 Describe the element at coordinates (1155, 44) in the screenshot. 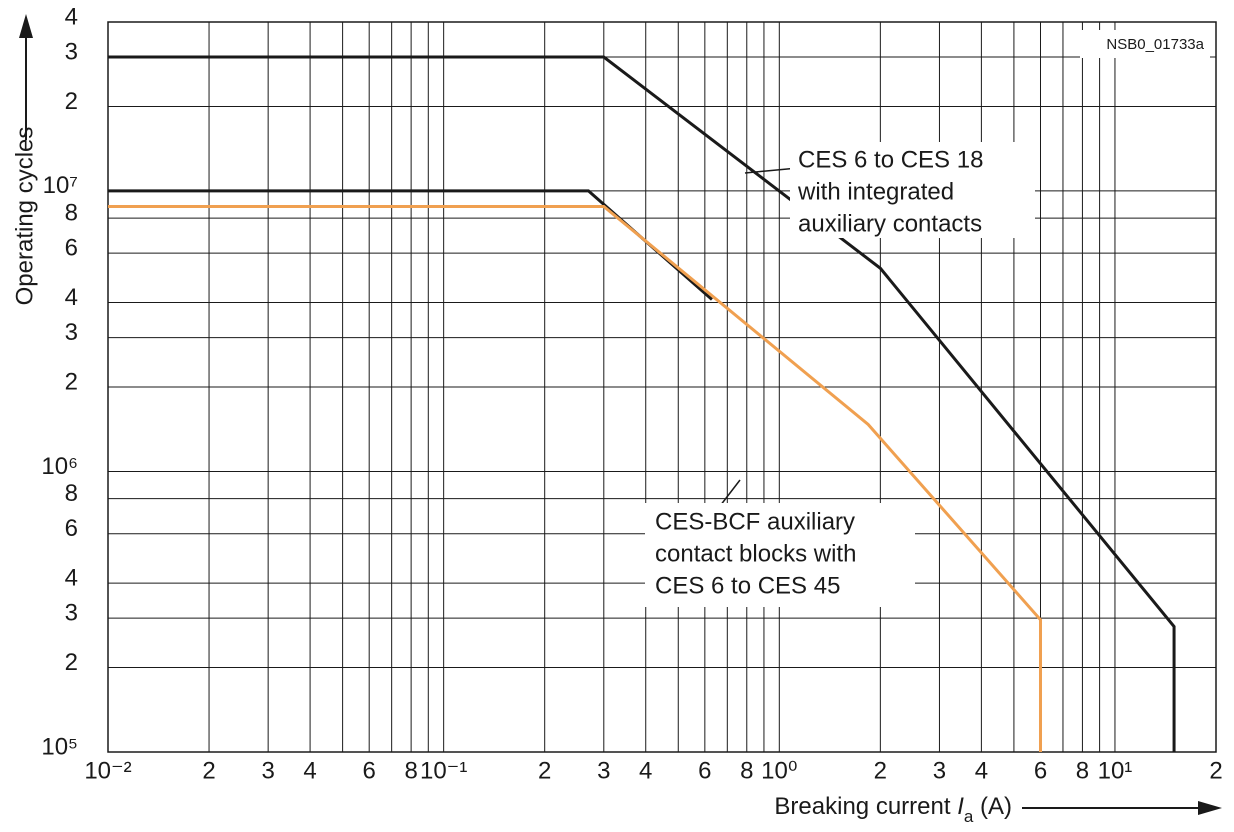

I see `code-label: NSB0_01733a` at that location.